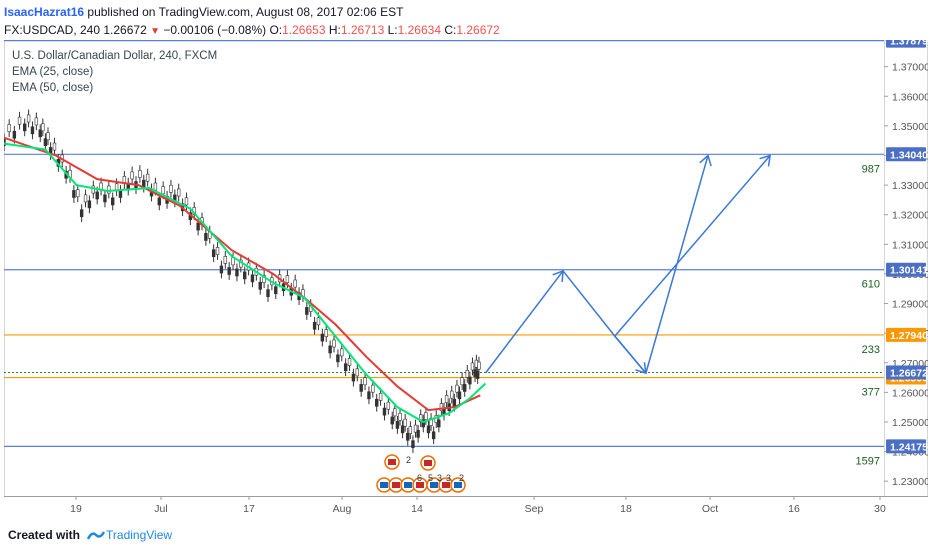 The image size is (932, 550). What do you see at coordinates (125, 30) in the screenshot?
I see `last-price: 1.26672` at bounding box center [125, 30].